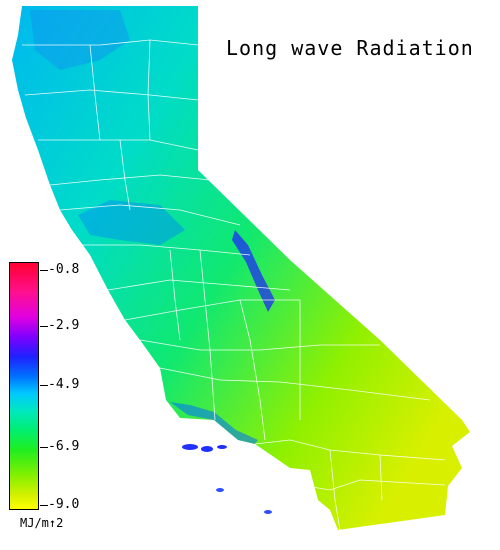  I want to click on coastal-blue-band, so click(214, 423).